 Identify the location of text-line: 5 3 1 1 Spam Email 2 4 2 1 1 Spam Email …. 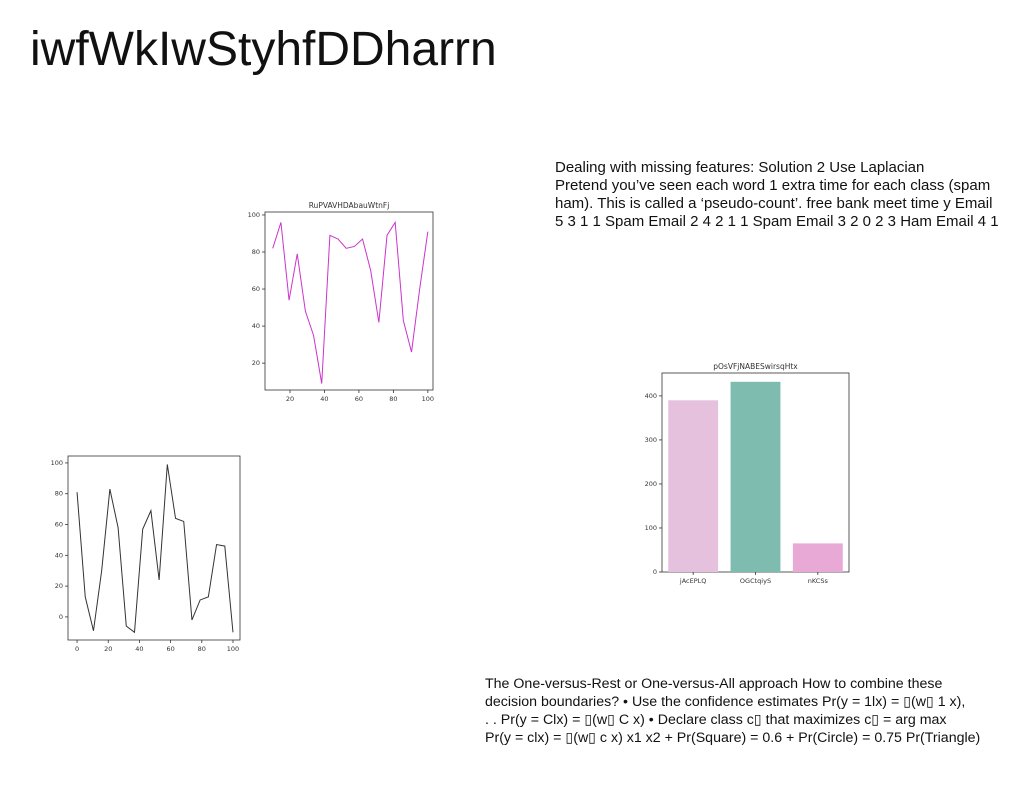
(777, 221).